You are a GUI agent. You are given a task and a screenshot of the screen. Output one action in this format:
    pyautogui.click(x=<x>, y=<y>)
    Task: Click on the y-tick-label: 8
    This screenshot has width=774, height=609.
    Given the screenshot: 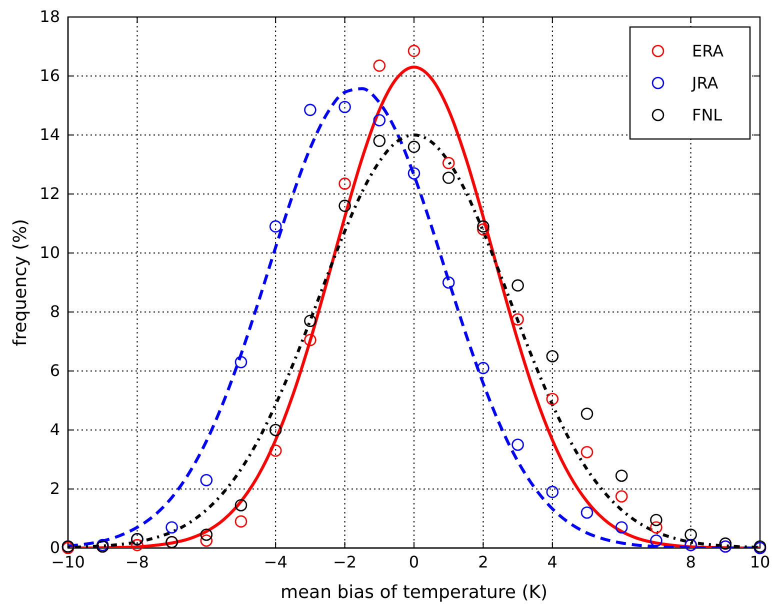 What is the action you would take?
    pyautogui.click(x=55, y=312)
    